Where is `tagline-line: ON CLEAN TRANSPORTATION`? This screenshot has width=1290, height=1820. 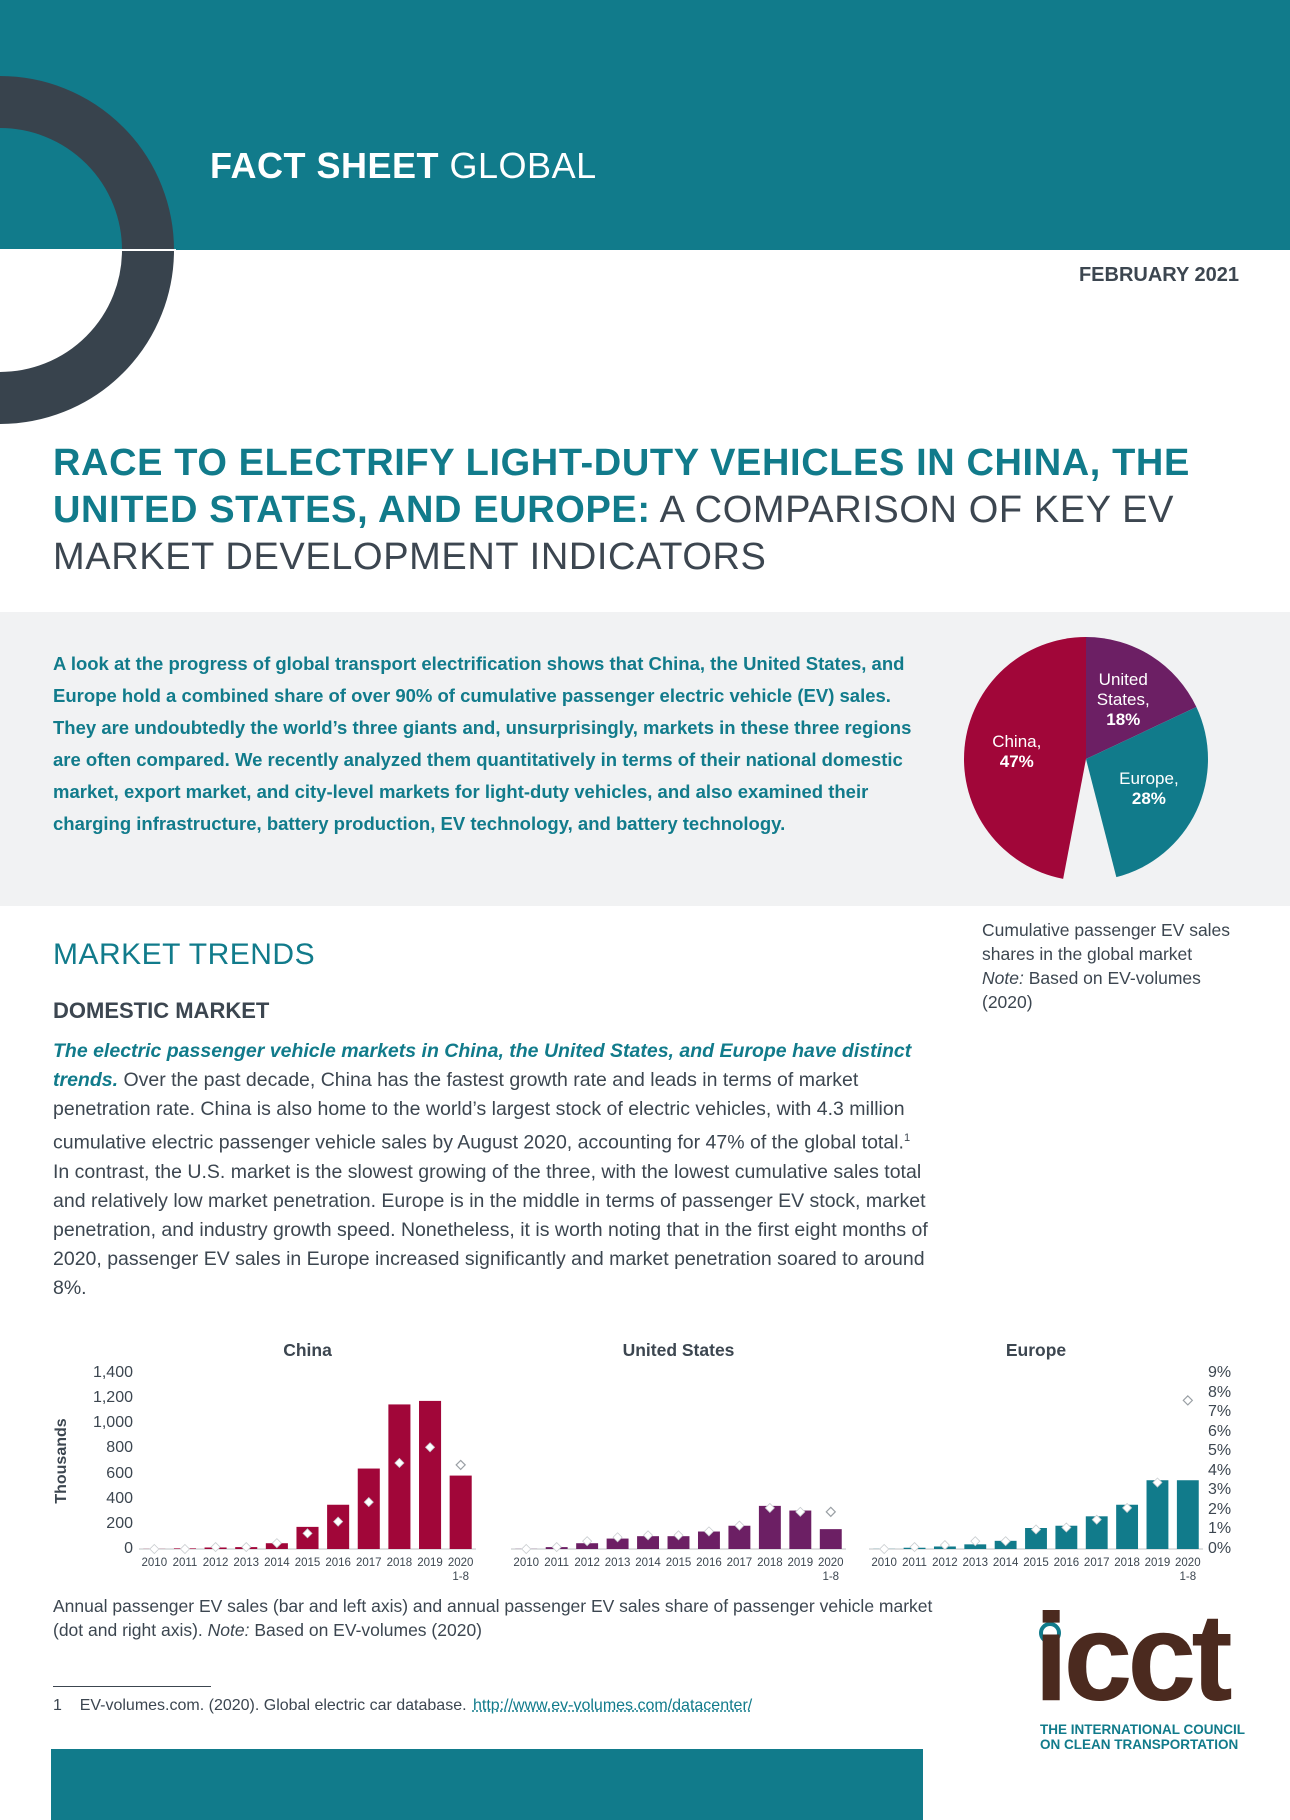
tagline-line: ON CLEAN TRANSPORTATION is located at coordinates (1139, 1744).